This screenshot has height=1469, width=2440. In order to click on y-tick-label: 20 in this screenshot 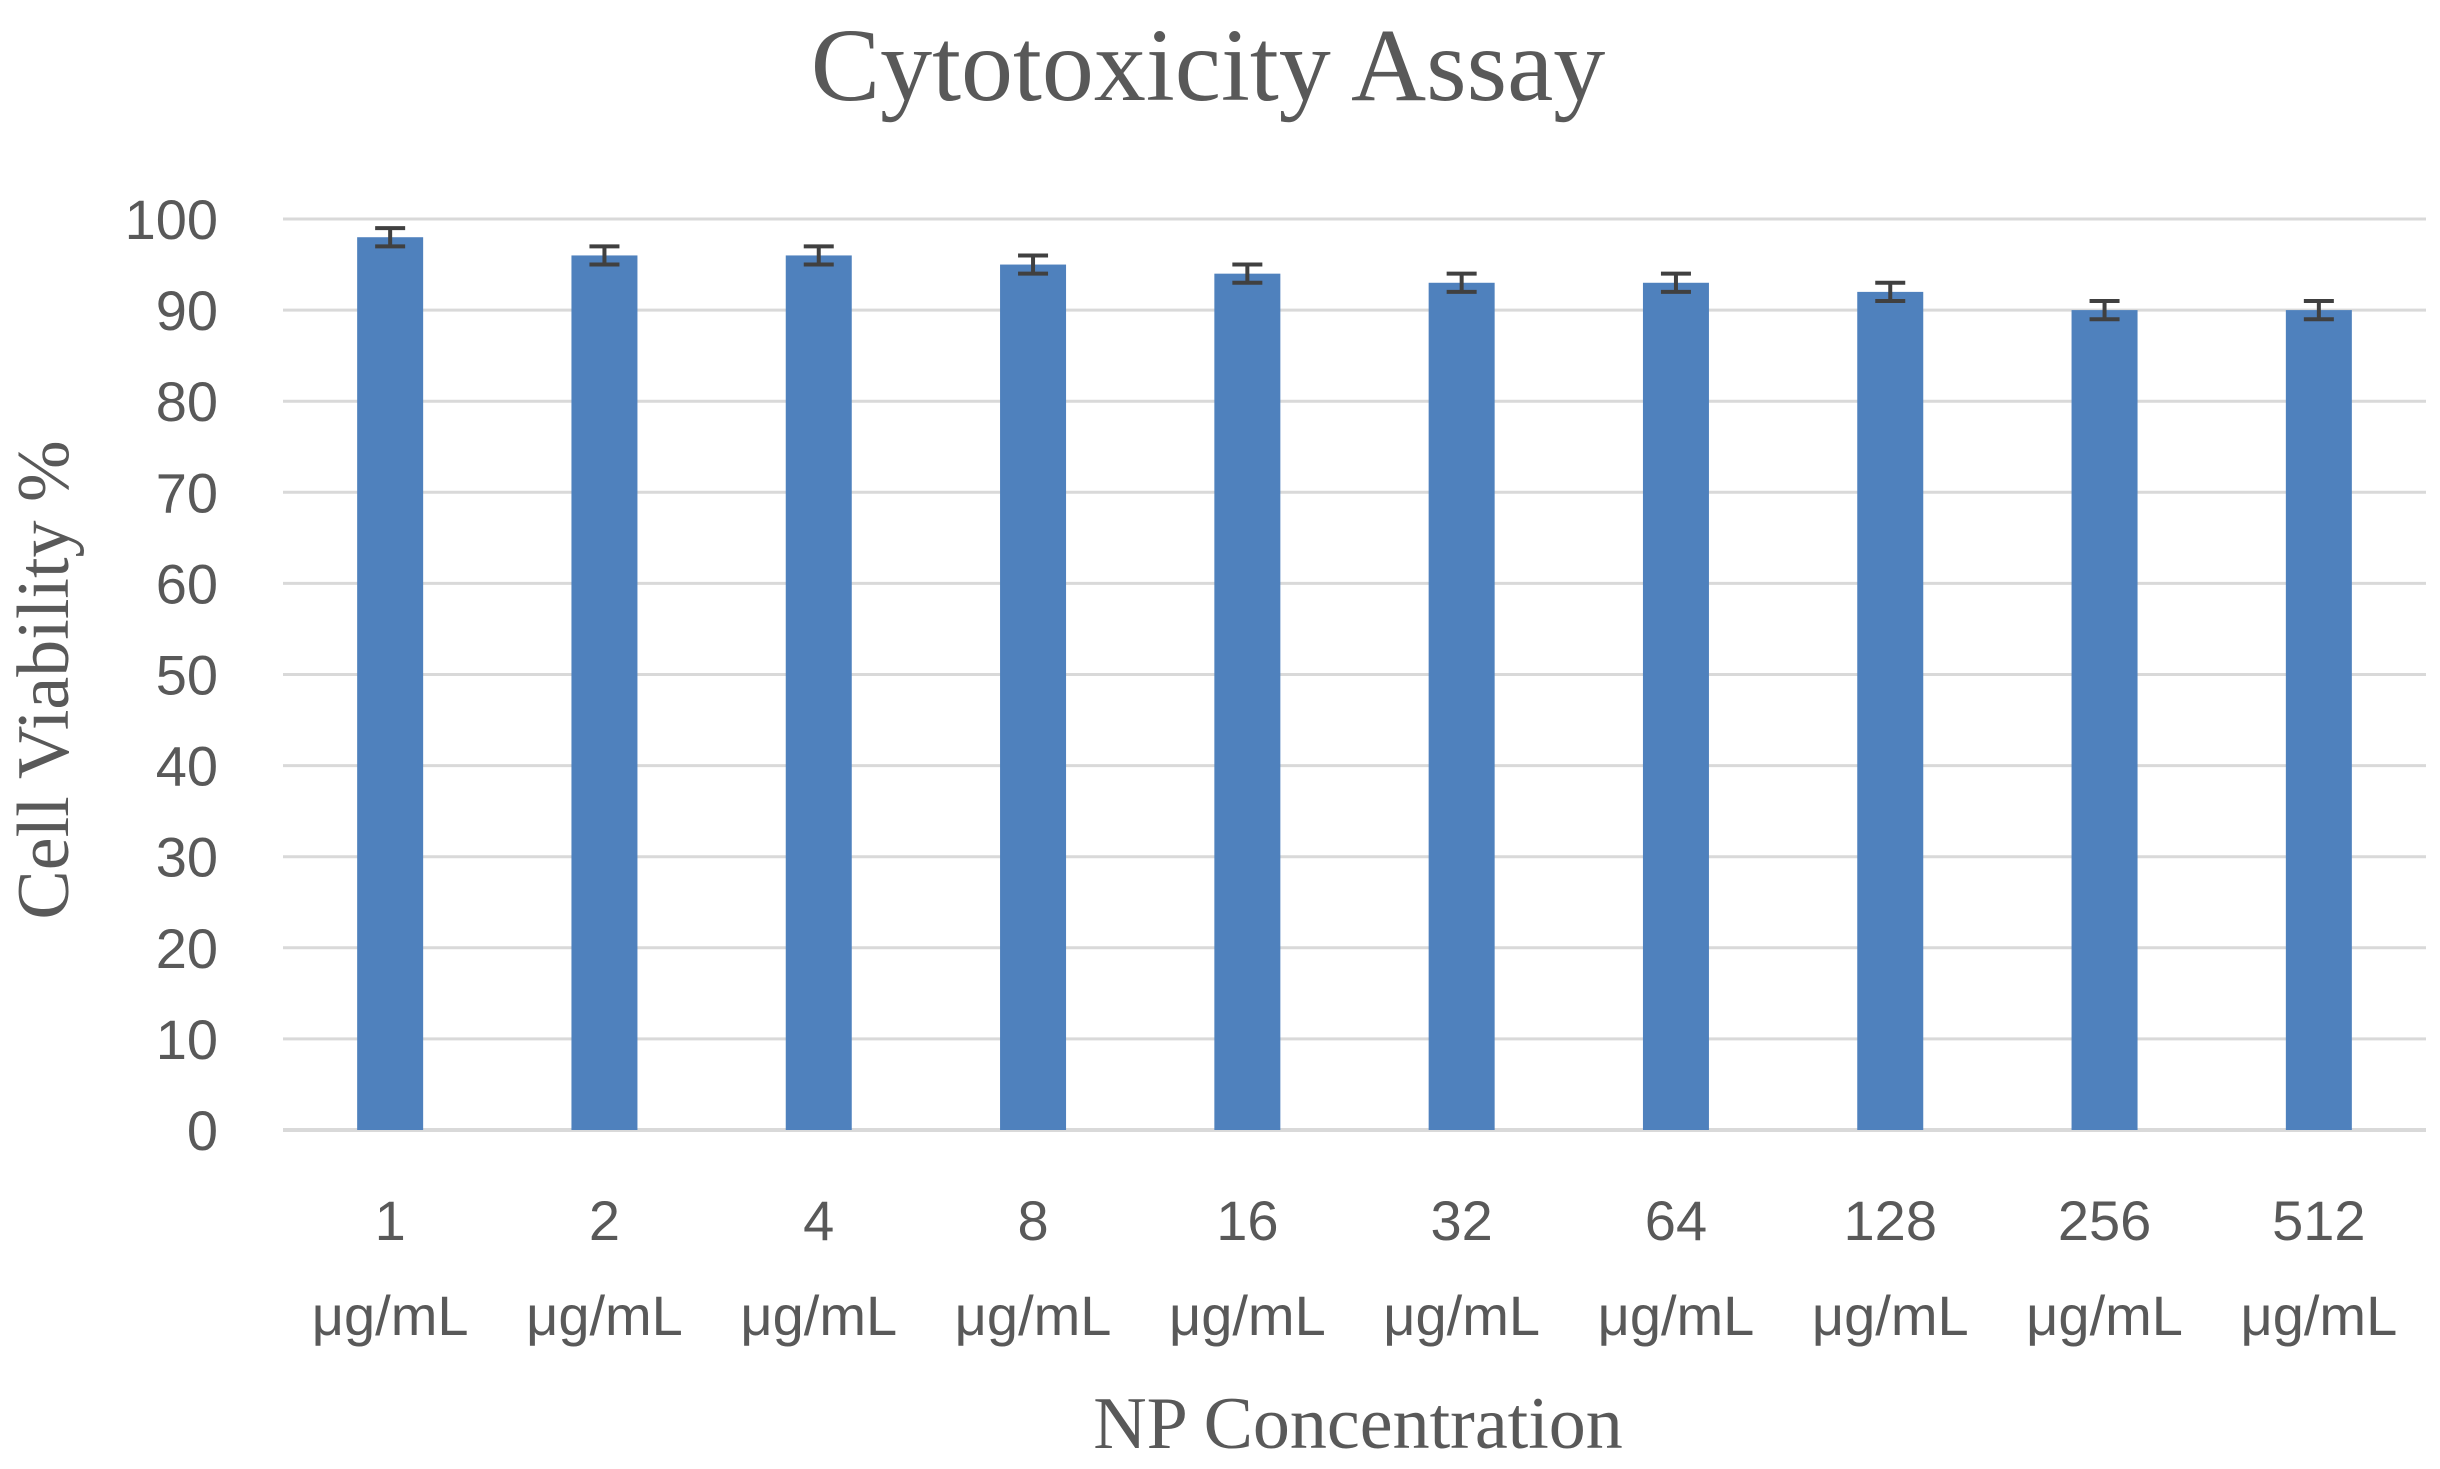, I will do `click(187, 948)`.